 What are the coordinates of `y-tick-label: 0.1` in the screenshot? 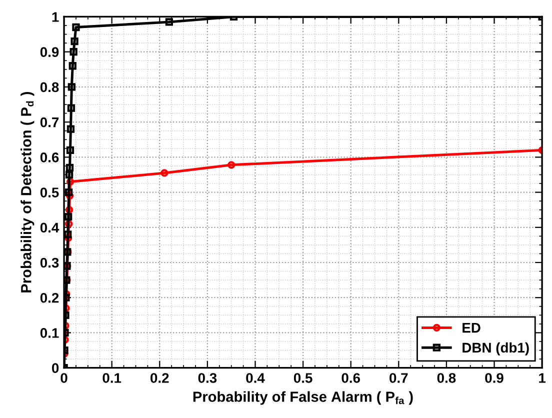 It's located at (49, 333).